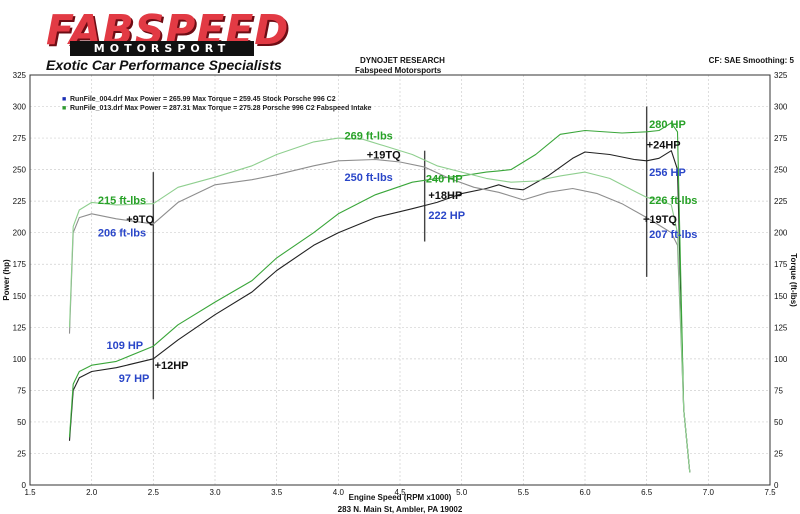  What do you see at coordinates (398, 70) in the screenshot?
I see `report-subtitle: Fabspeed Motorsports` at bounding box center [398, 70].